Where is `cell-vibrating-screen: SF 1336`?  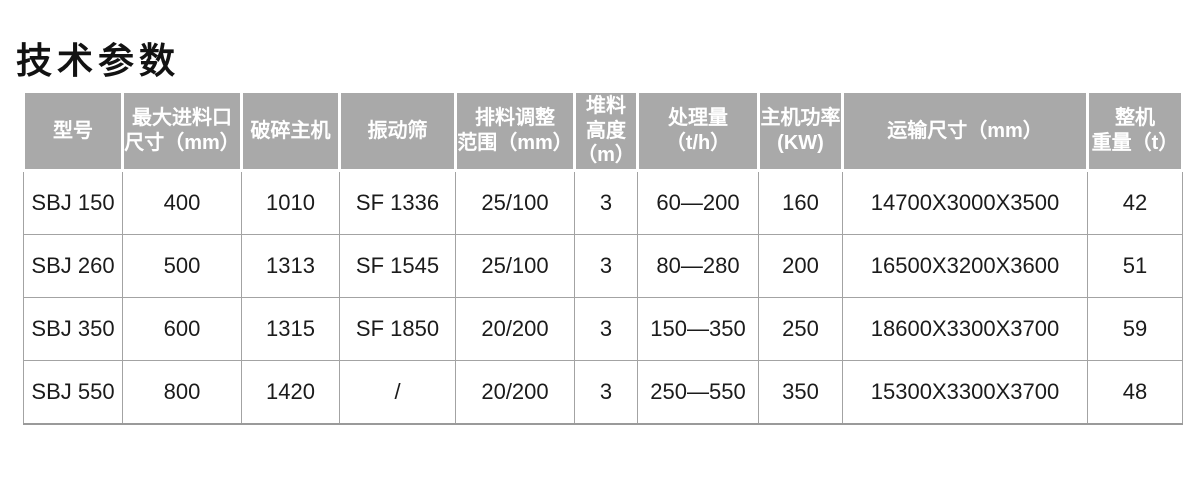
cell-vibrating-screen: SF 1336 is located at coordinates (397, 202).